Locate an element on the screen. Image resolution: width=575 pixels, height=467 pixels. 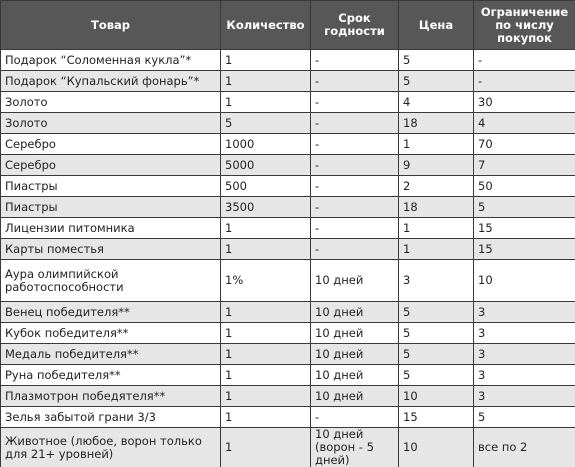
table-cell: Лицензии питомника is located at coordinates (110, 228).